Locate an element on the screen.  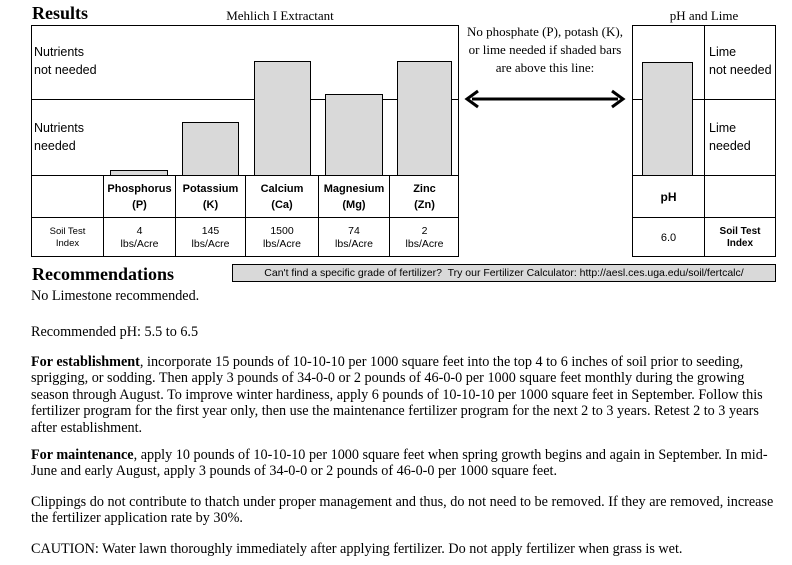
calcium-header: Calcium (Ca) is located at coordinates (282, 196).